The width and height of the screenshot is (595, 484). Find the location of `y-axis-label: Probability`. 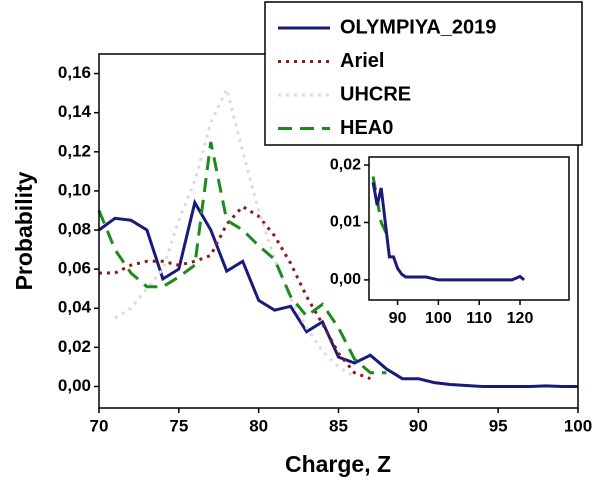

y-axis-label: Probability is located at coordinates (24, 230).